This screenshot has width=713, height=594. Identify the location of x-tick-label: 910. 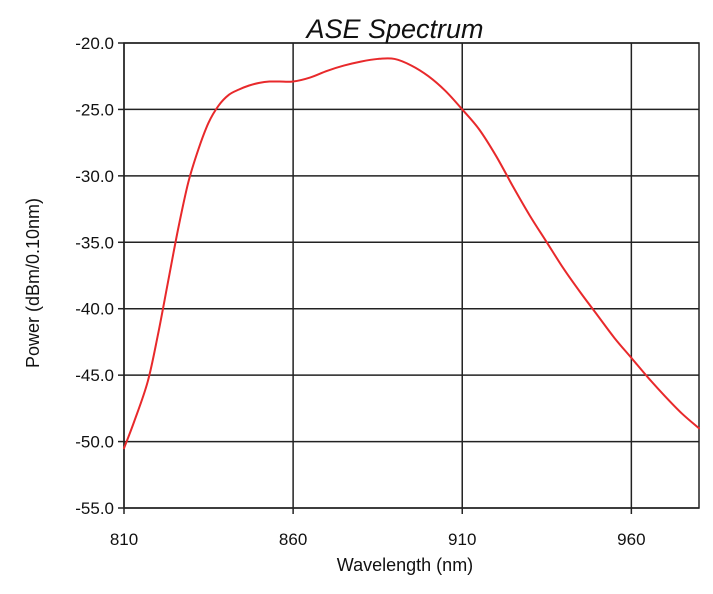
(462, 539).